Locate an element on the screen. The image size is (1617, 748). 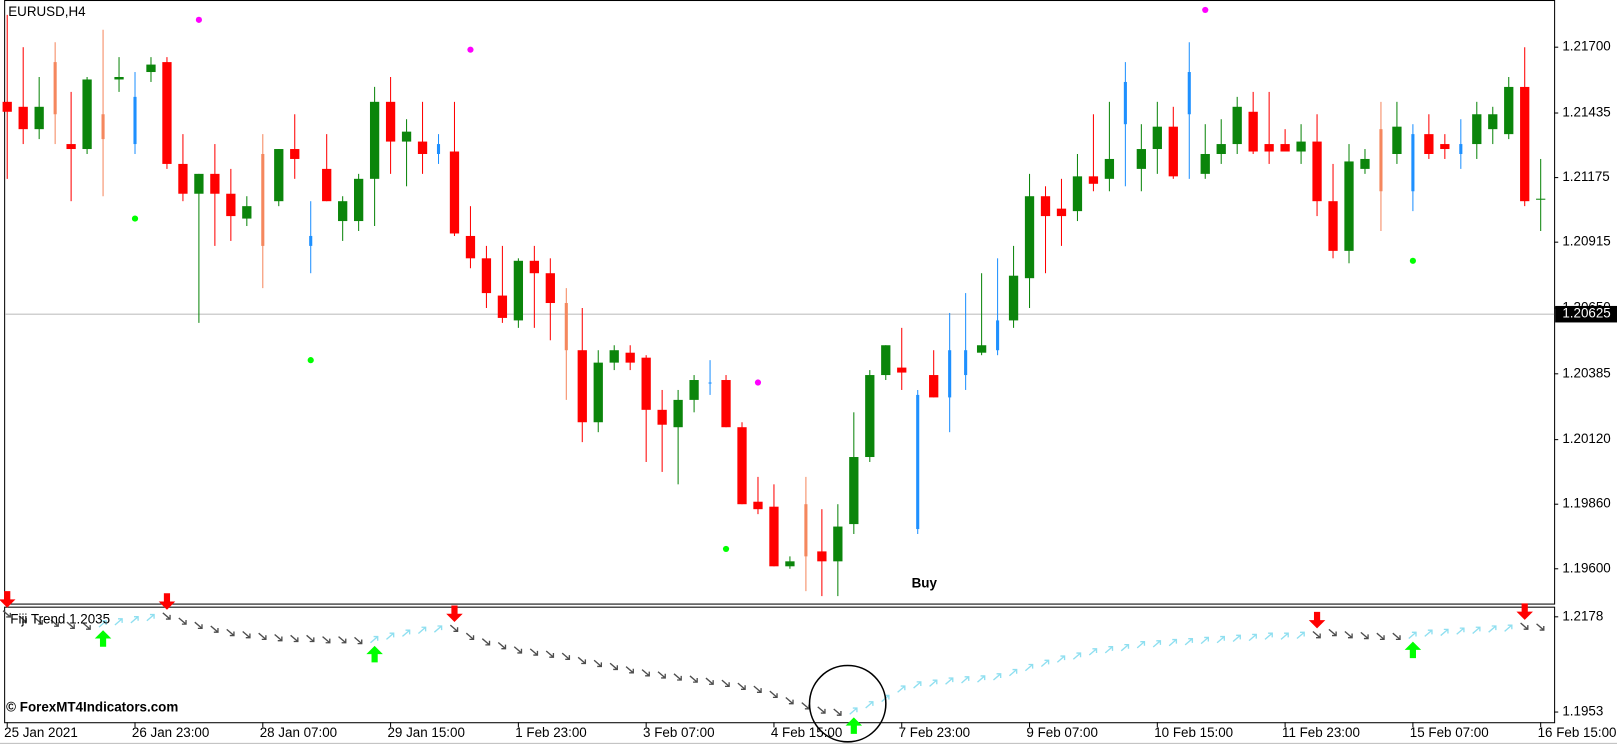
y-tick-label: 1.1953 is located at coordinates (1582, 711).